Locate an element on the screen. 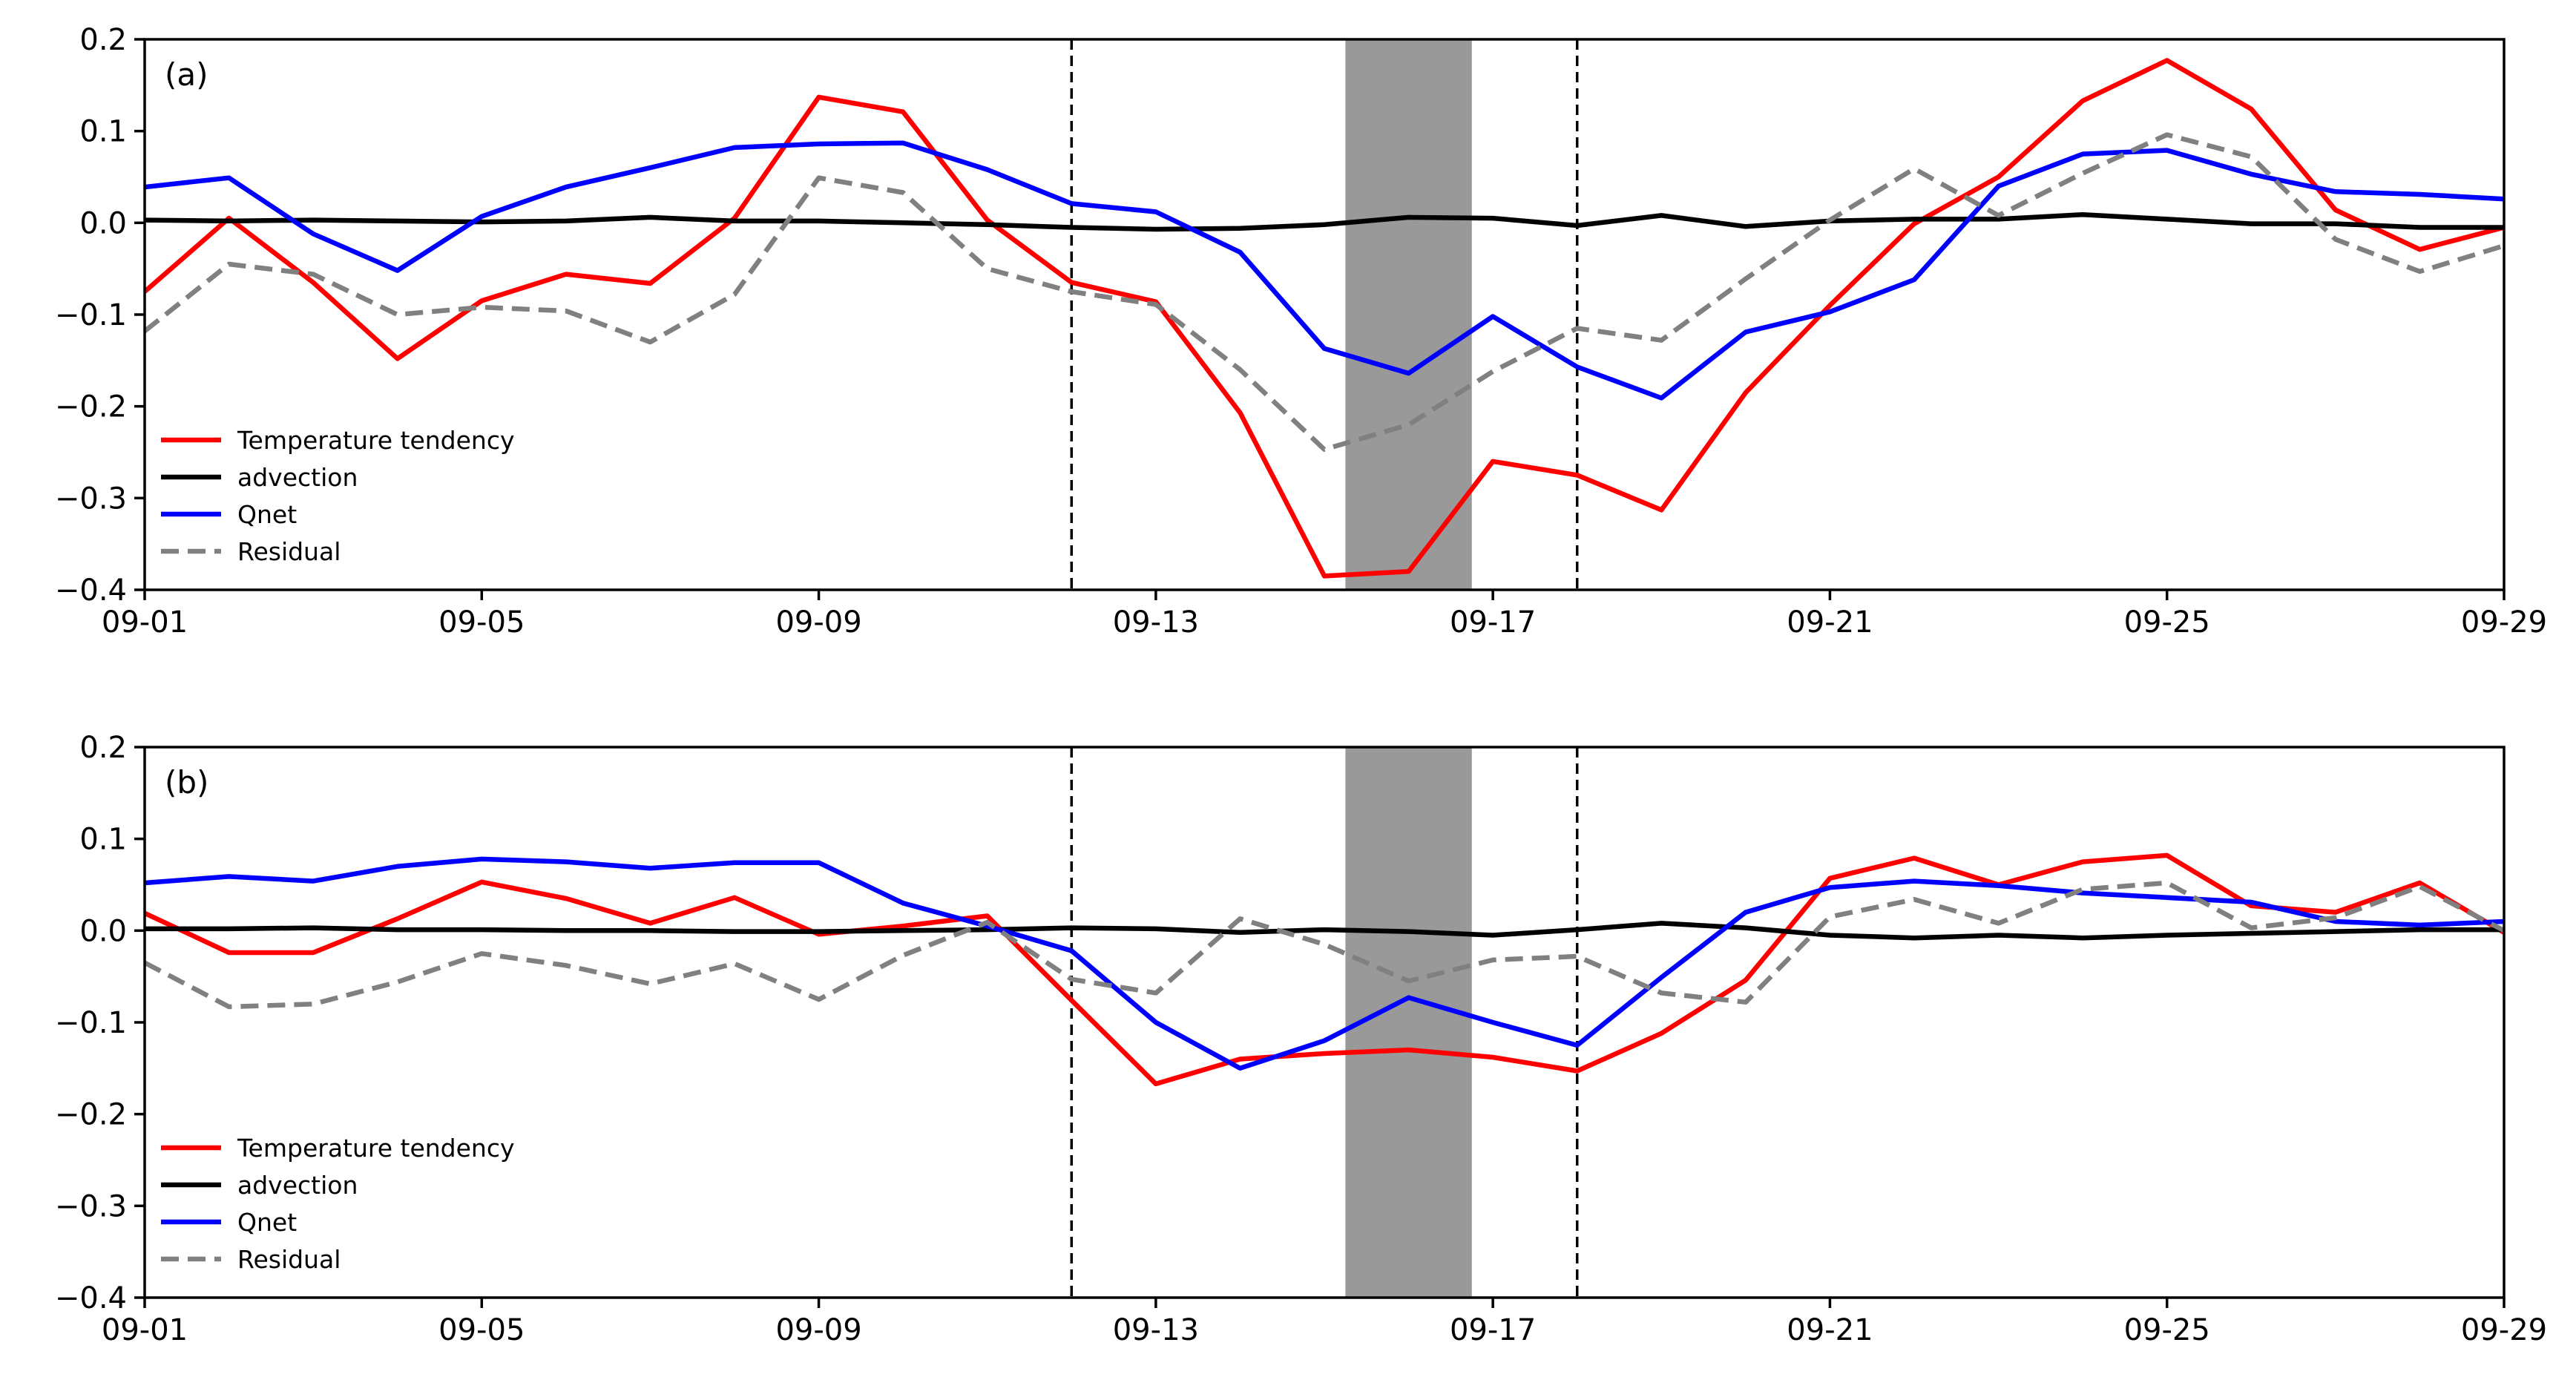 The width and height of the screenshot is (2576, 1377). panel-label: (a) is located at coordinates (186, 74).